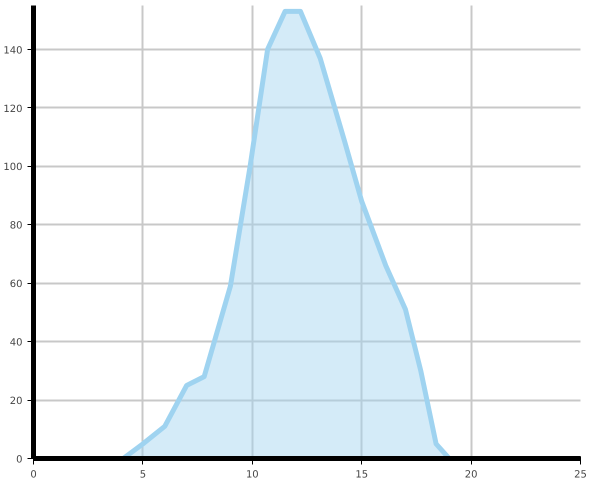  What do you see at coordinates (471, 475) in the screenshot?
I see `x-tick-label: 20` at bounding box center [471, 475].